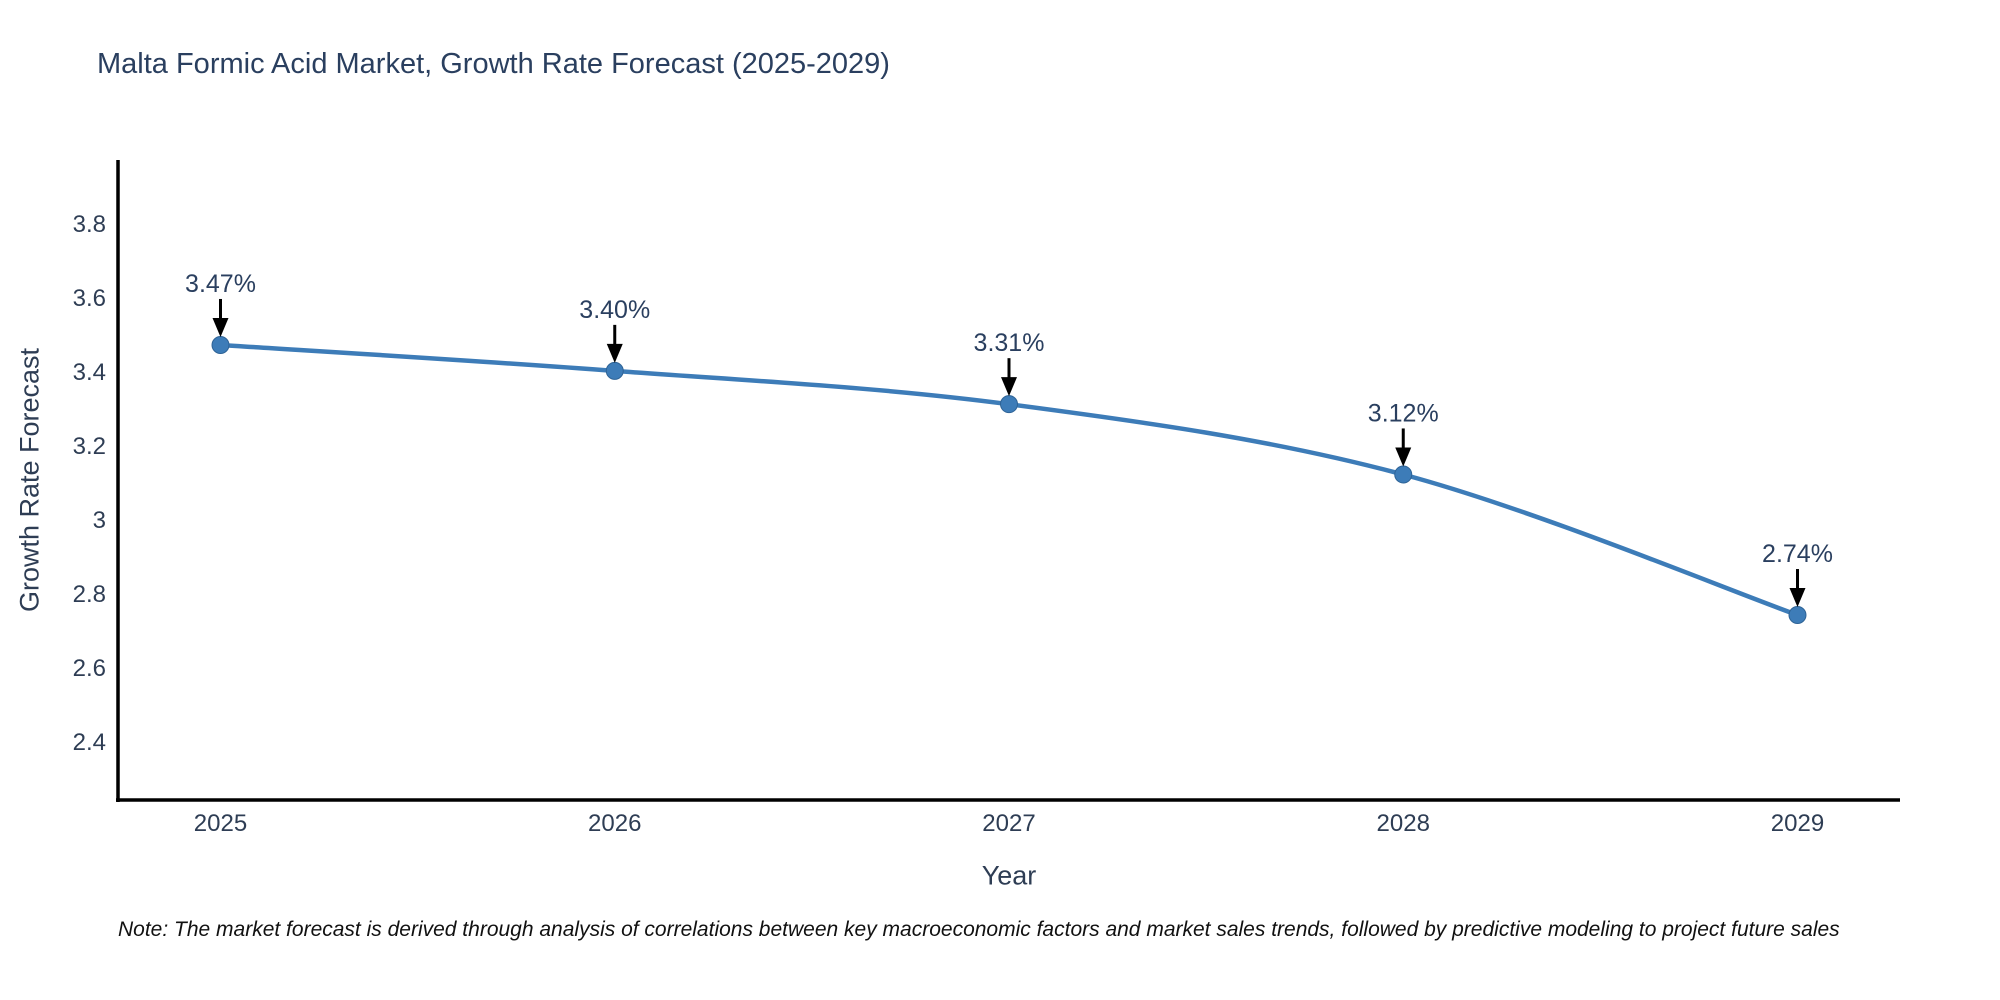 Image resolution: width=2000 pixels, height=1000 pixels. Describe the element at coordinates (1797, 823) in the screenshot. I see `x-tick-label: 2029` at that location.